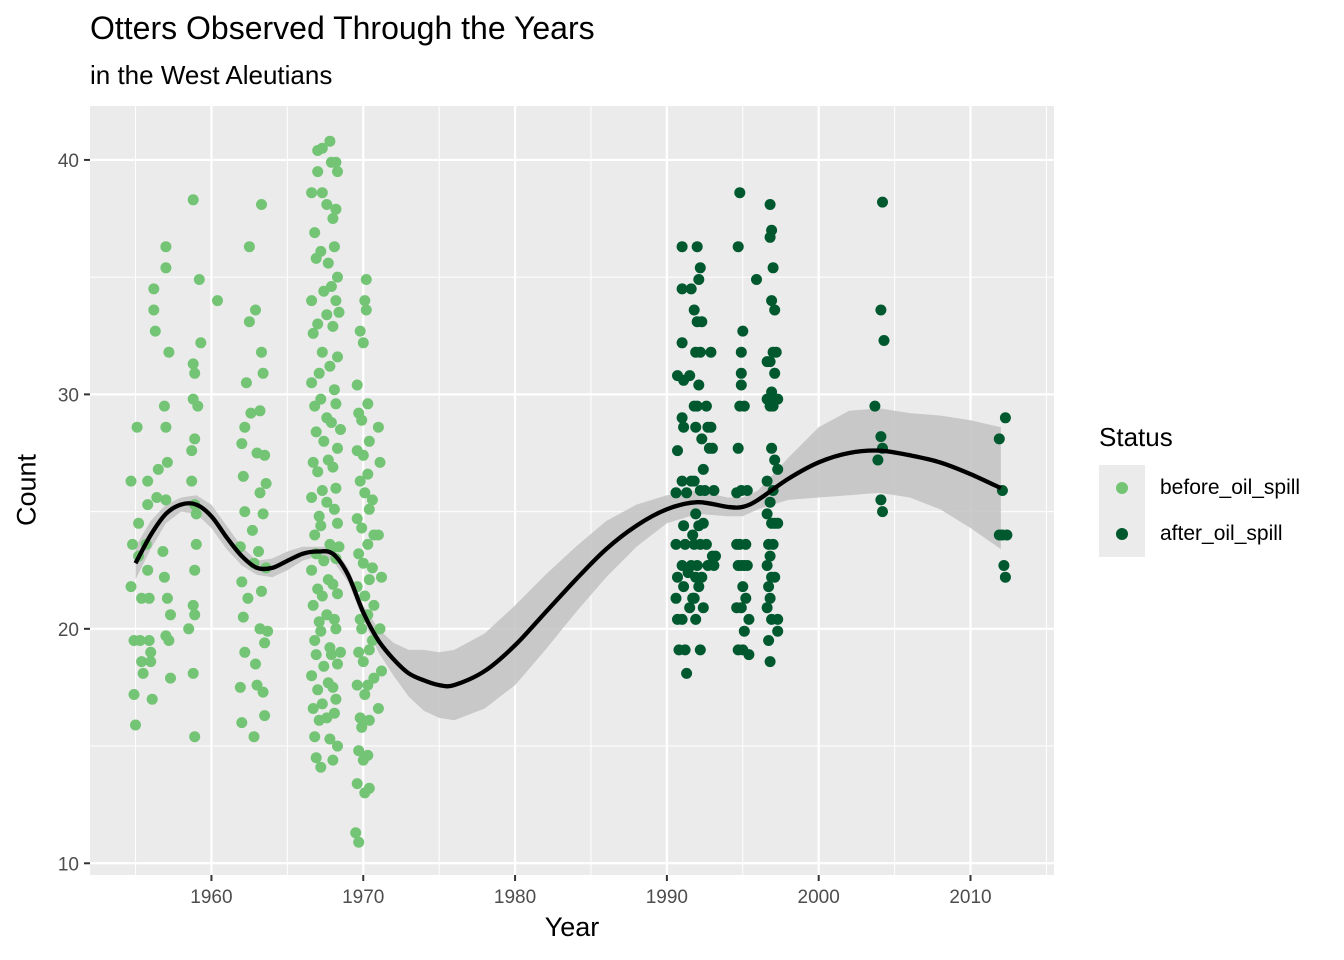 Image resolution: width=1344 pixels, height=960 pixels. What do you see at coordinates (1230, 487) in the screenshot?
I see `legend-label: before_oil_spill` at bounding box center [1230, 487].